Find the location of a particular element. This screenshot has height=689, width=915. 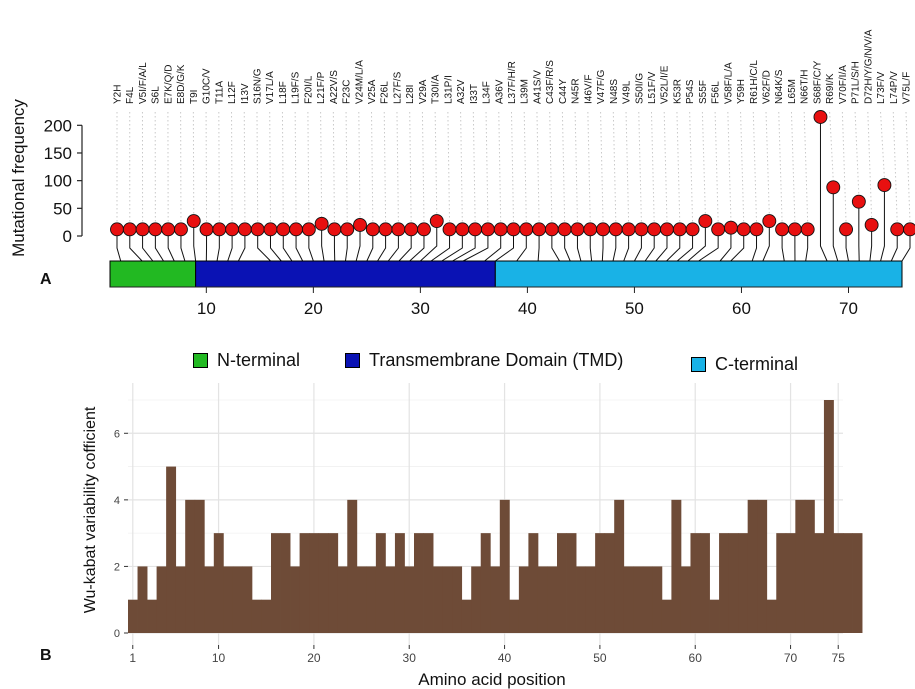

mutation-label: P54S is located at coordinates (690, 91).